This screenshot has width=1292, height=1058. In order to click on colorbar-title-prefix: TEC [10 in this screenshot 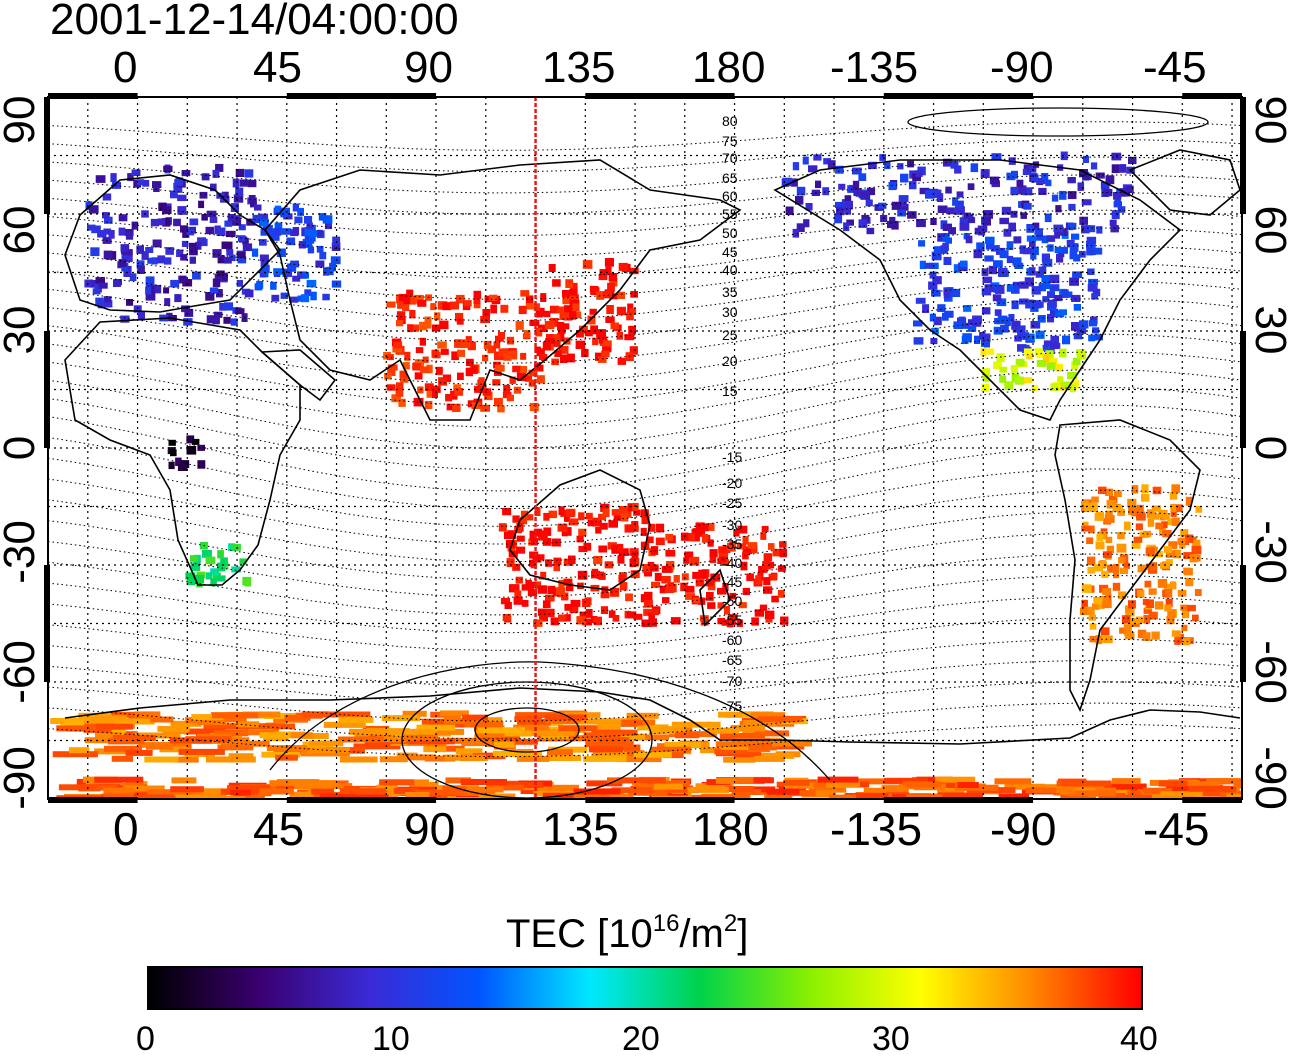, I will do `click(579, 934)`.